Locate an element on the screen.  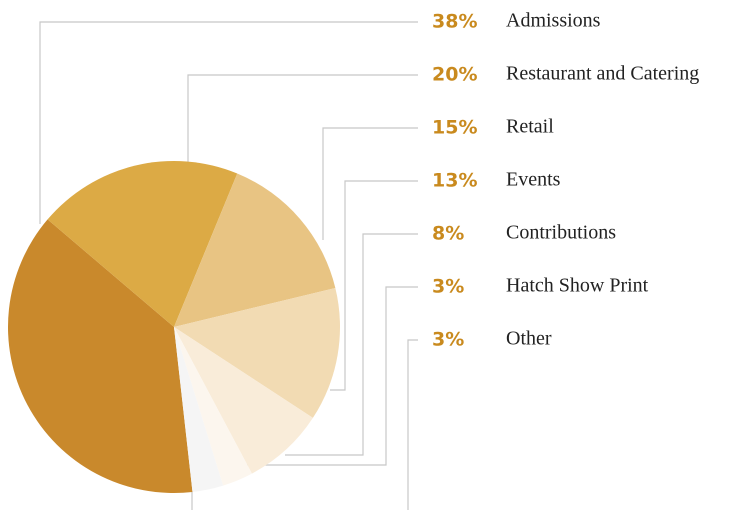
value-label: 20% is located at coordinates (454, 75).